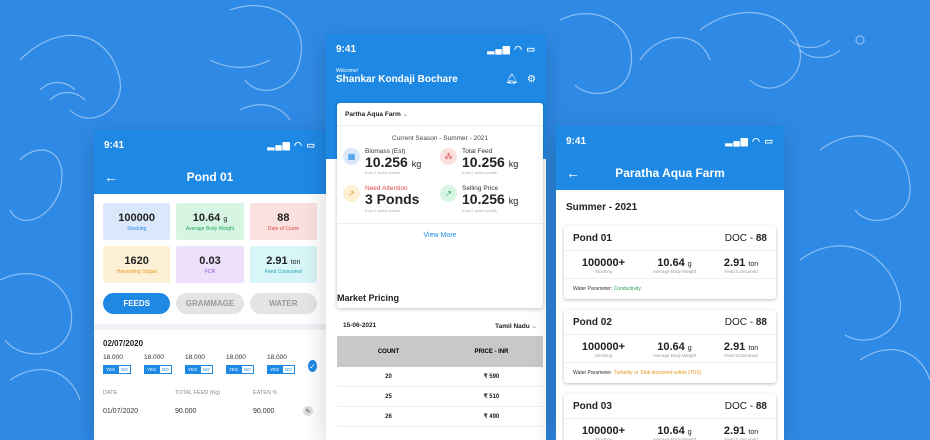 This screenshot has width=930, height=440. I want to click on gear-icon: ⚙, so click(531, 79).